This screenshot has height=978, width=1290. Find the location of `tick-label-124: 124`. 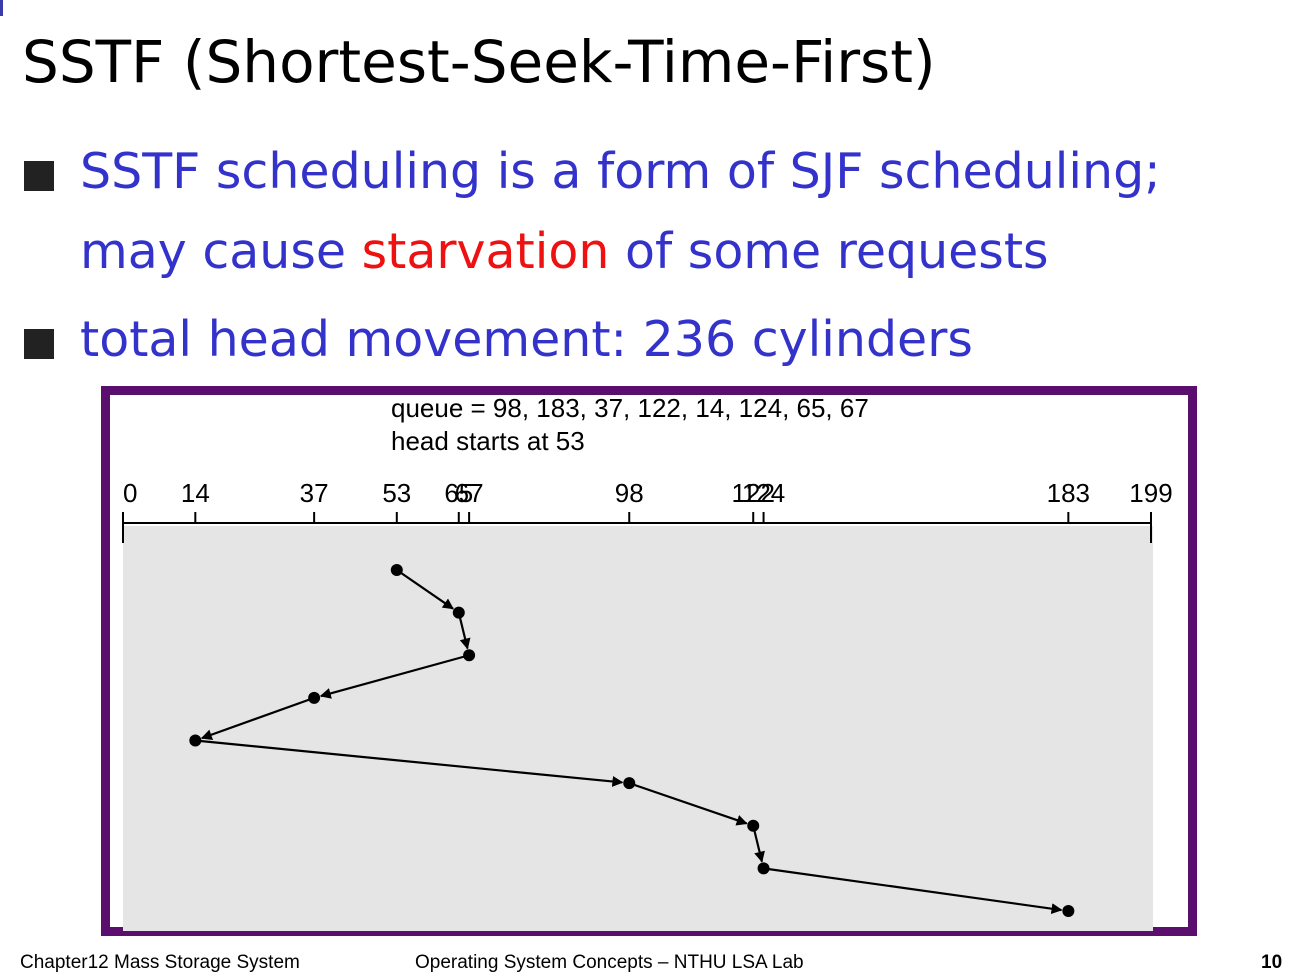

tick-label-124: 124 is located at coordinates (763, 493).